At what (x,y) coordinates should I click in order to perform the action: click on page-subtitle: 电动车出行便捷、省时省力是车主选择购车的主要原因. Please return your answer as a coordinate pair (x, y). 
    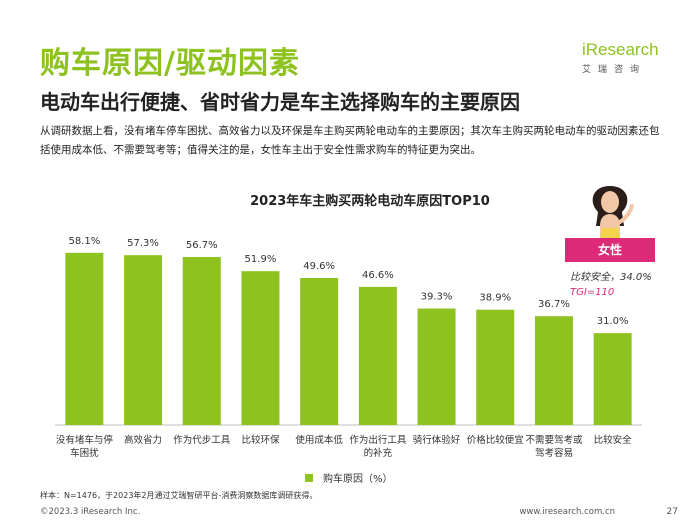
    Looking at the image, I should click on (280, 102).